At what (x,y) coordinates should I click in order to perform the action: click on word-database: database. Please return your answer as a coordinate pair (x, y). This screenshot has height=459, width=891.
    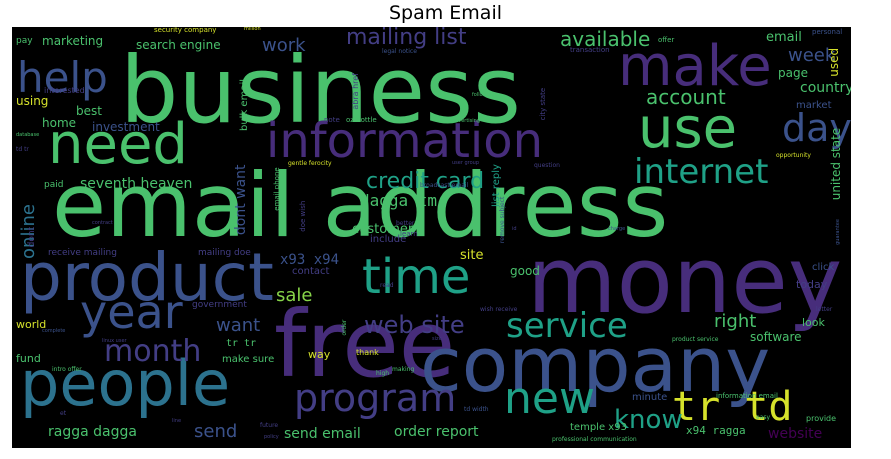
    Looking at the image, I should click on (28, 135).